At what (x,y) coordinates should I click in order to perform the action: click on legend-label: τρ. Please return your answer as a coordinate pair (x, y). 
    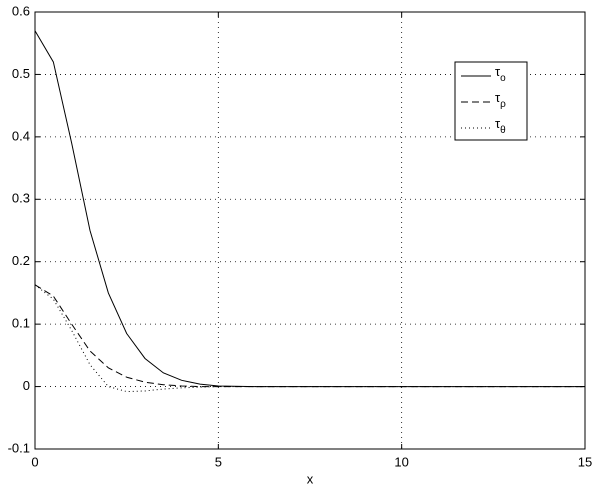
    Looking at the image, I should click on (500, 99).